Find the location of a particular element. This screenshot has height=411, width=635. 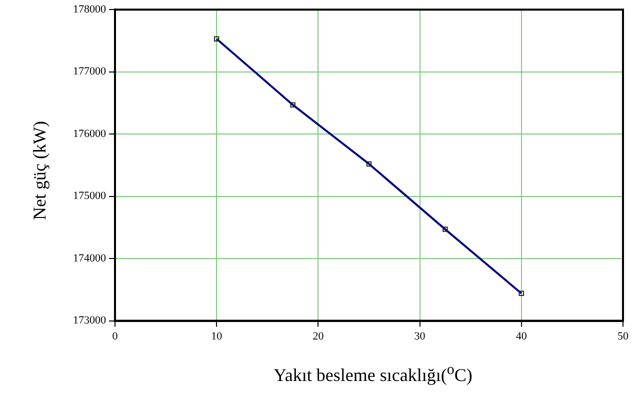

x-tick-label: 40 is located at coordinates (522, 336).